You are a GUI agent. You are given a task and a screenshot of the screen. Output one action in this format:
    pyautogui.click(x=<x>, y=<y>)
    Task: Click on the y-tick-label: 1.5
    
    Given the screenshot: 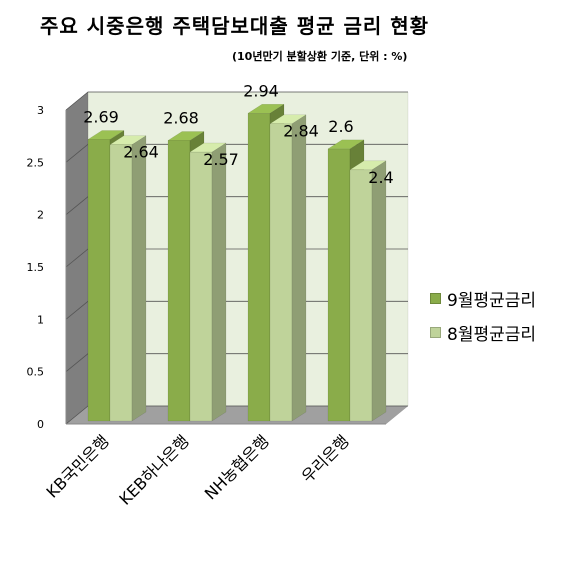 What is the action you would take?
    pyautogui.click(x=36, y=267)
    